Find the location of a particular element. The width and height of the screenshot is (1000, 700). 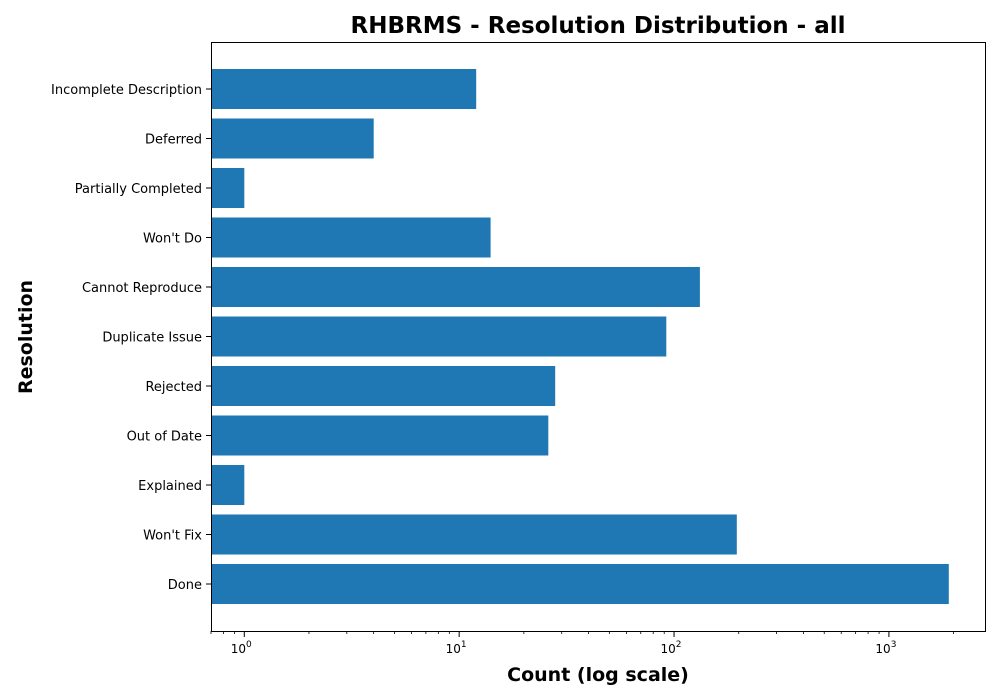

y-tick-label: Done is located at coordinates (185, 585).